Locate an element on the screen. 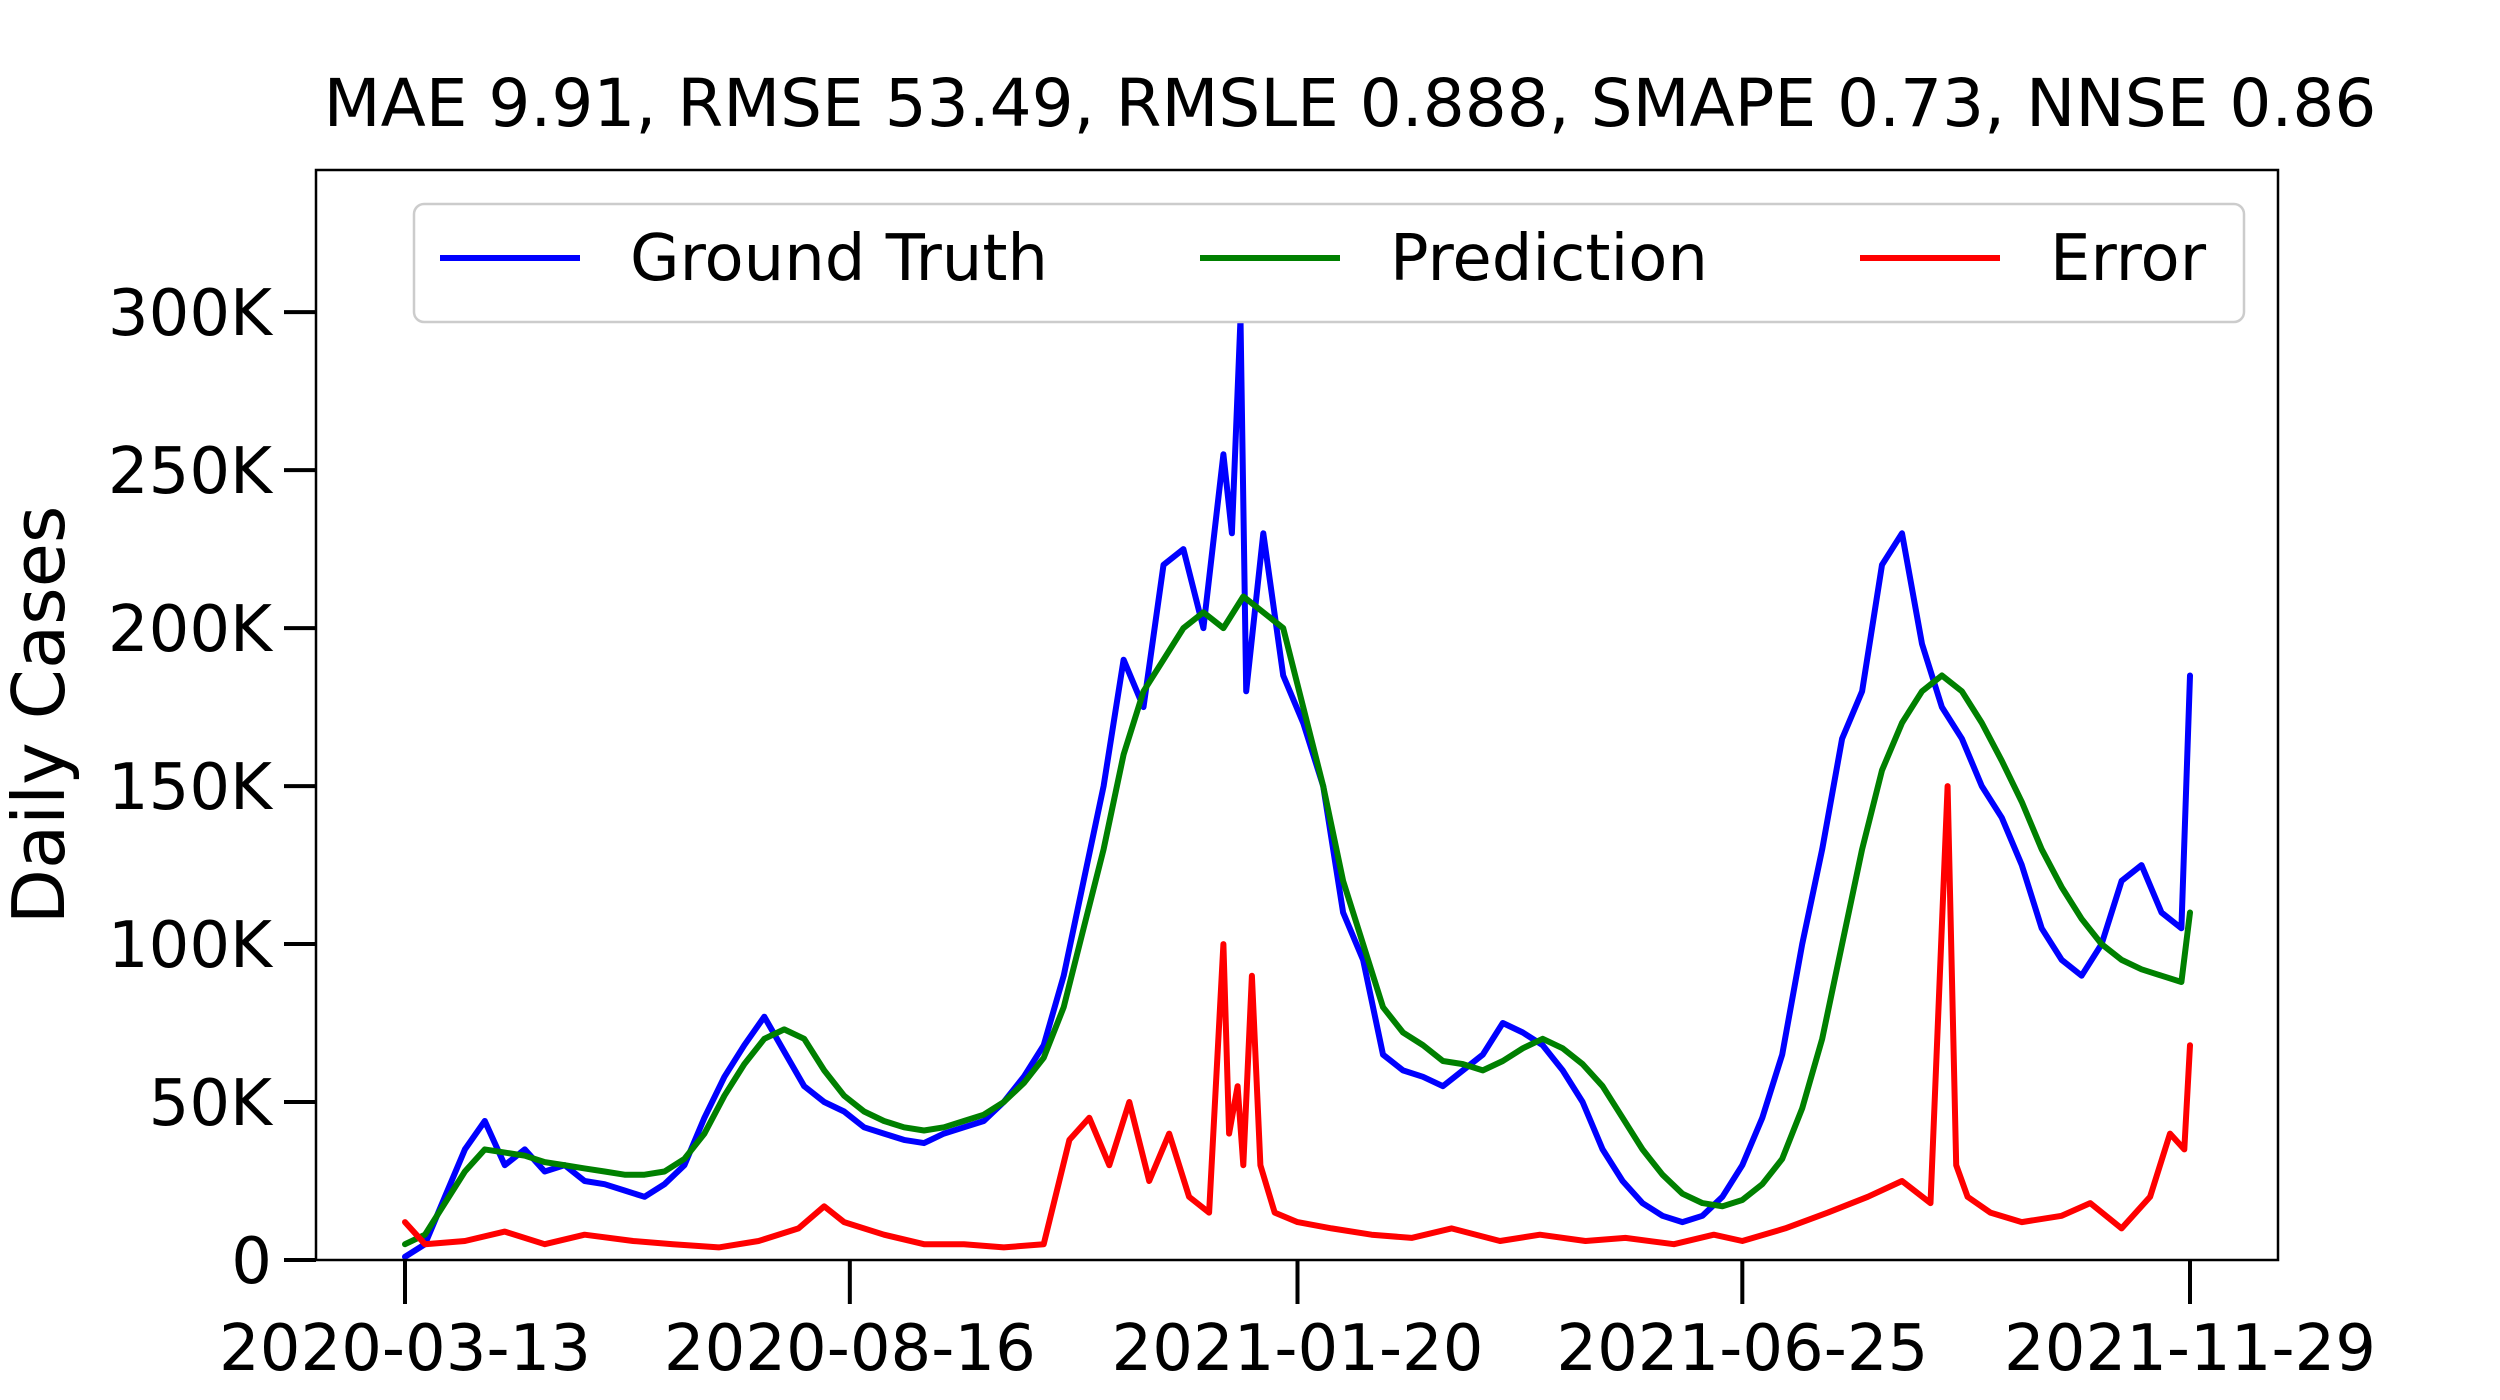 This screenshot has width=2500, height=1400. legend-label: Prediction is located at coordinates (1549, 259).